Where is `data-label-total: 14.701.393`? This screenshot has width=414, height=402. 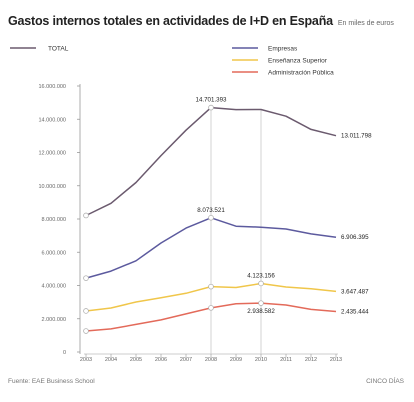
data-label-total: 14.701.393 is located at coordinates (212, 100).